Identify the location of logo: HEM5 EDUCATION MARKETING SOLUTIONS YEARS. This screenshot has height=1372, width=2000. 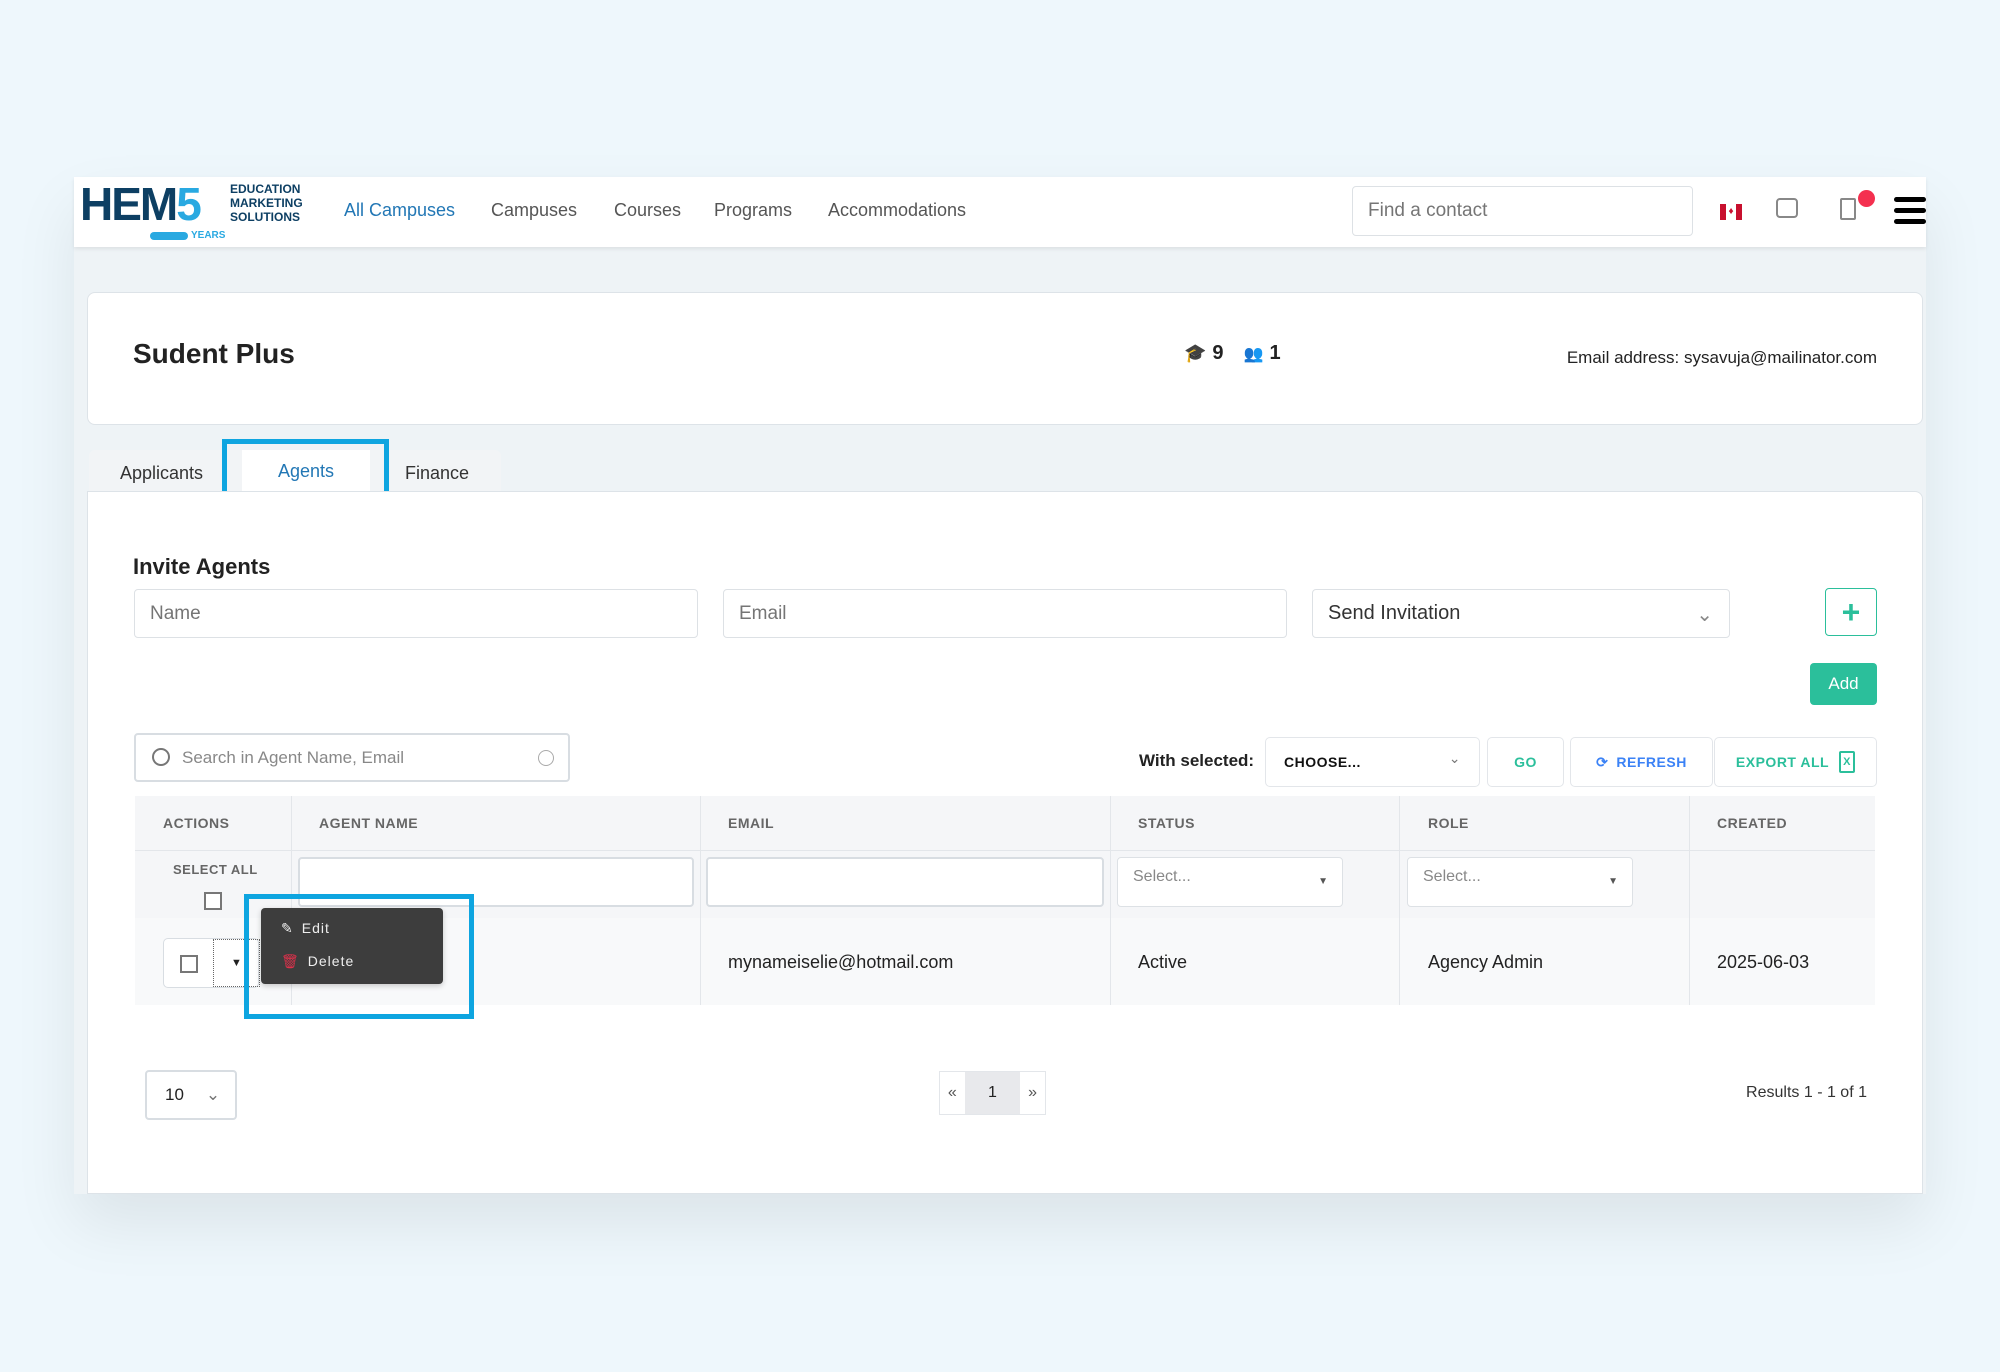
(195, 212).